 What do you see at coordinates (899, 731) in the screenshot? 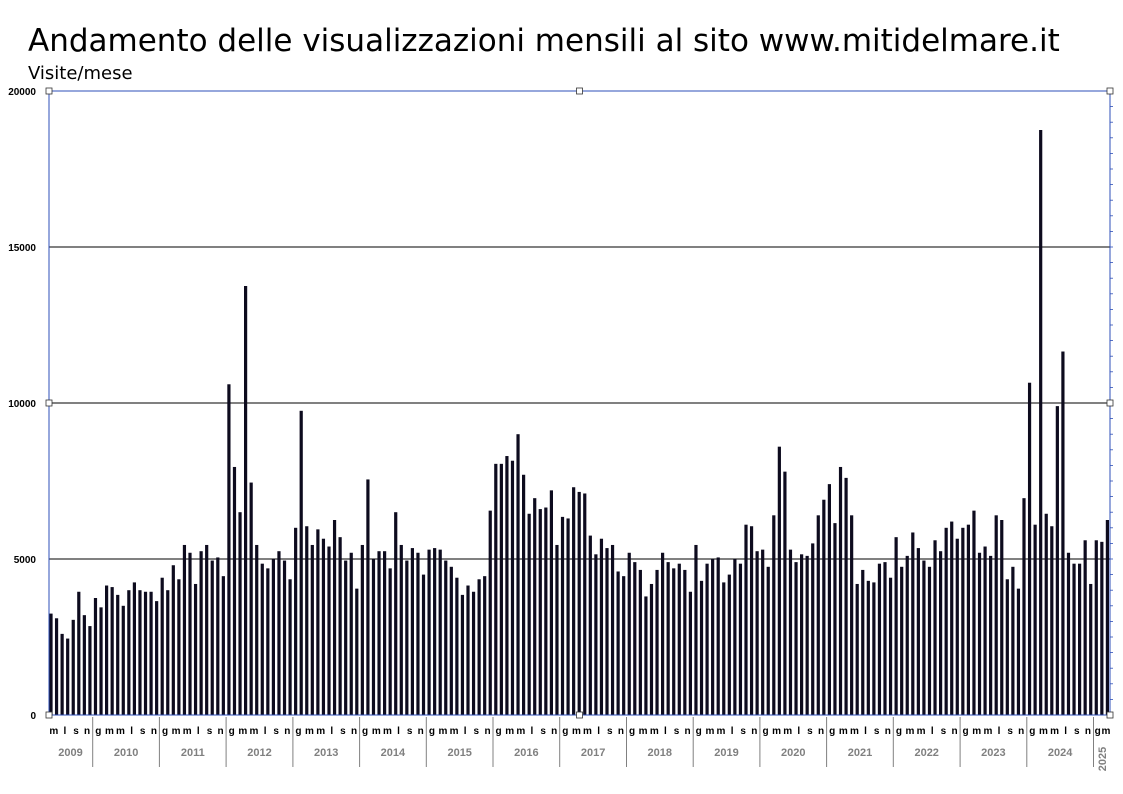
I see `month-label-2022-0: g` at bounding box center [899, 731].